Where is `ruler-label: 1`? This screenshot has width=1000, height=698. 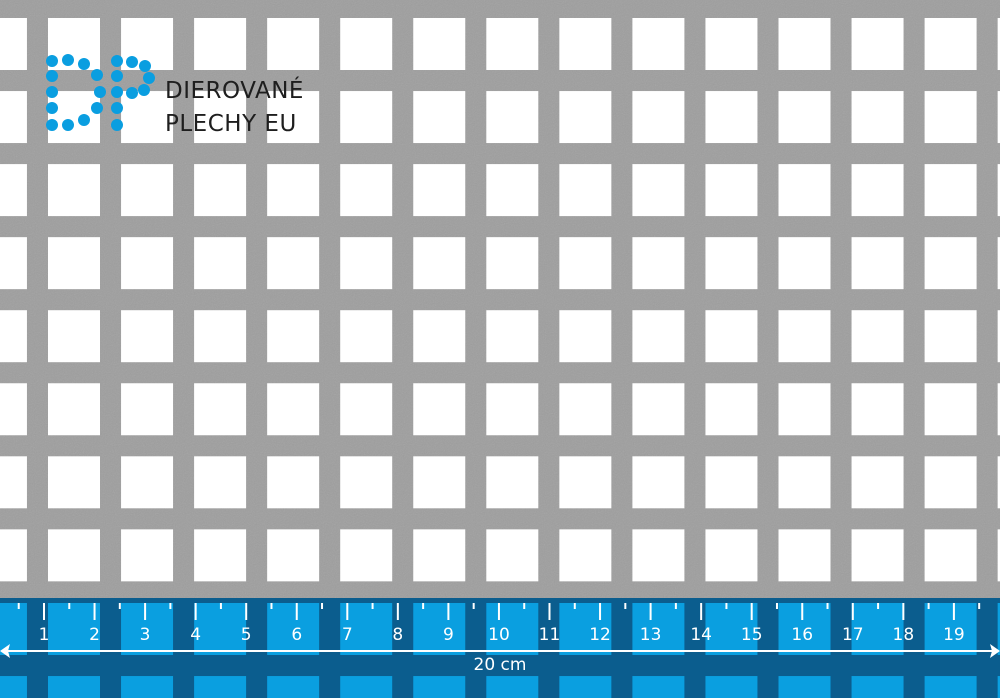
ruler-label: 1 is located at coordinates (44, 635).